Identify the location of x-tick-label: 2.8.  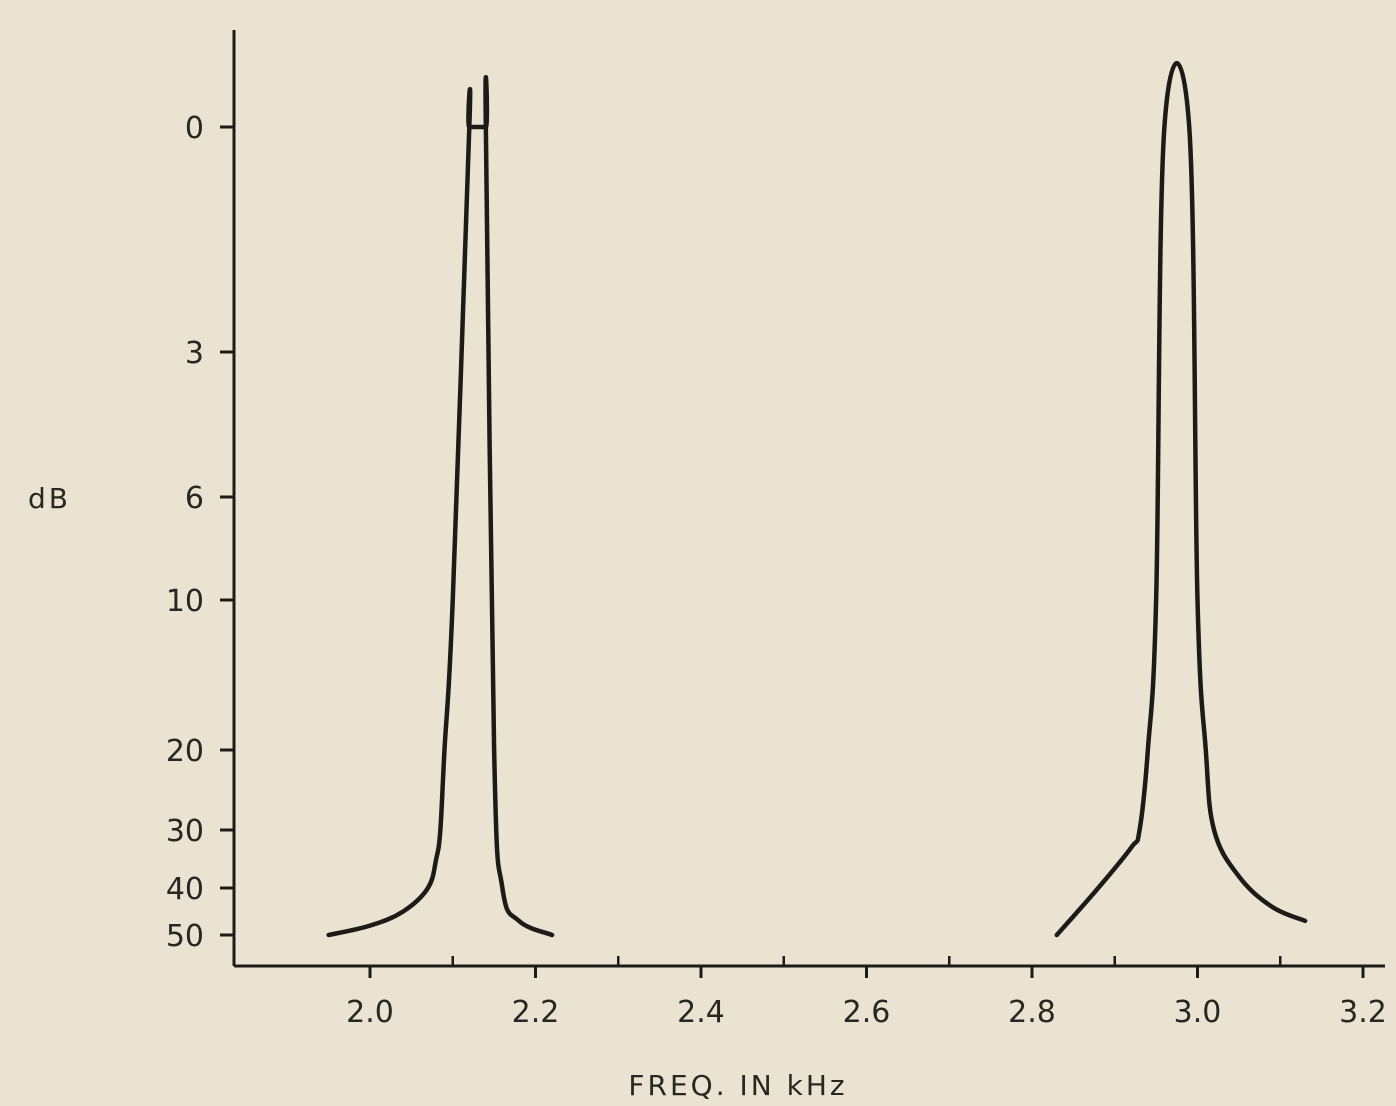
(1032, 1012).